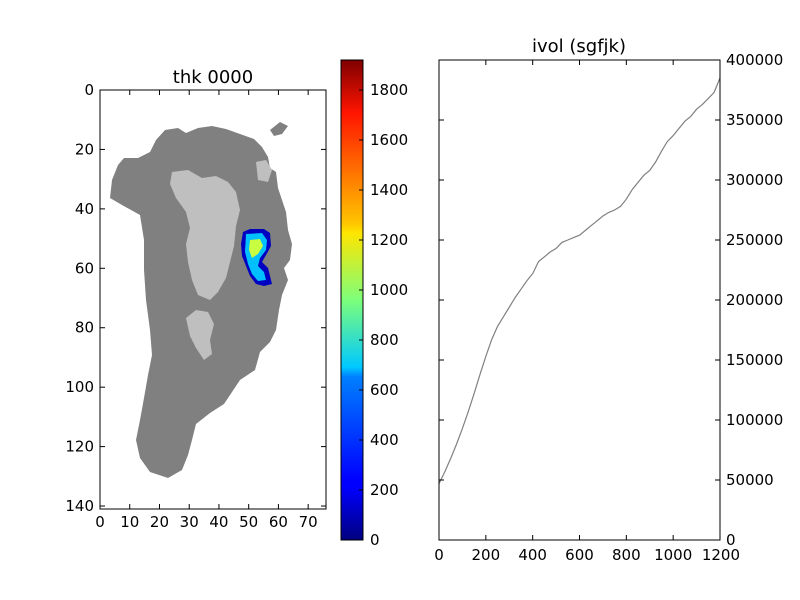 The image size is (800, 600). What do you see at coordinates (189, 522) in the screenshot?
I see `map-x-tick-label: 30` at bounding box center [189, 522].